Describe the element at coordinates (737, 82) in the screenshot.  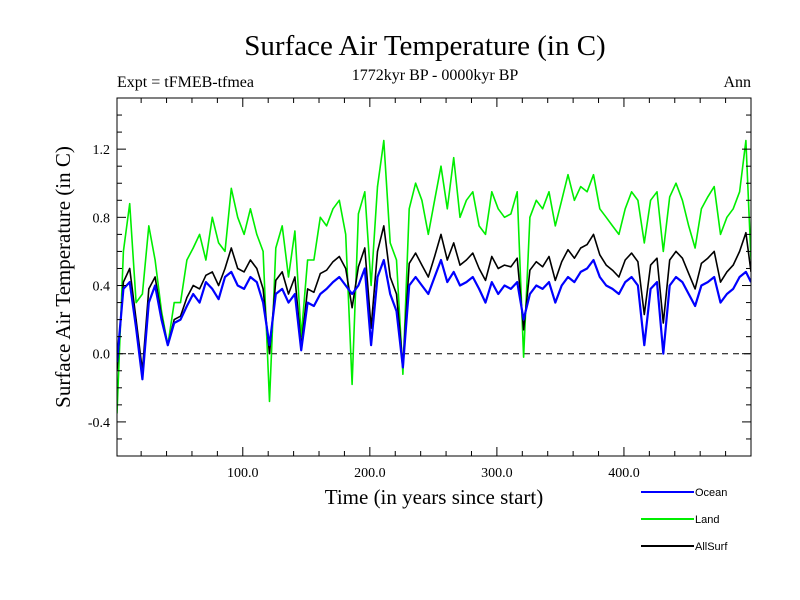
I see `season-label: Ann` at that location.